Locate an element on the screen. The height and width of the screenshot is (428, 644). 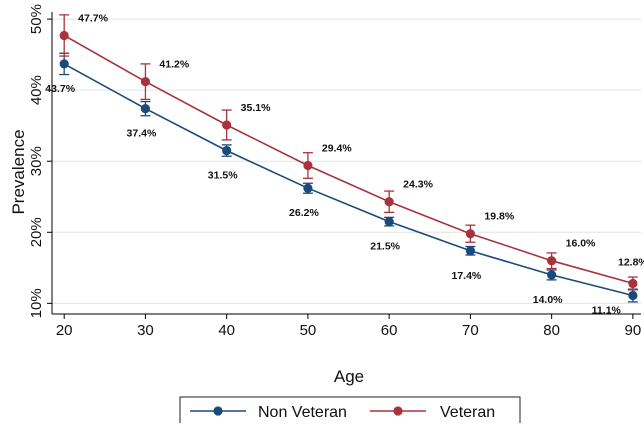
x-tick-label: 50 is located at coordinates (308, 330).